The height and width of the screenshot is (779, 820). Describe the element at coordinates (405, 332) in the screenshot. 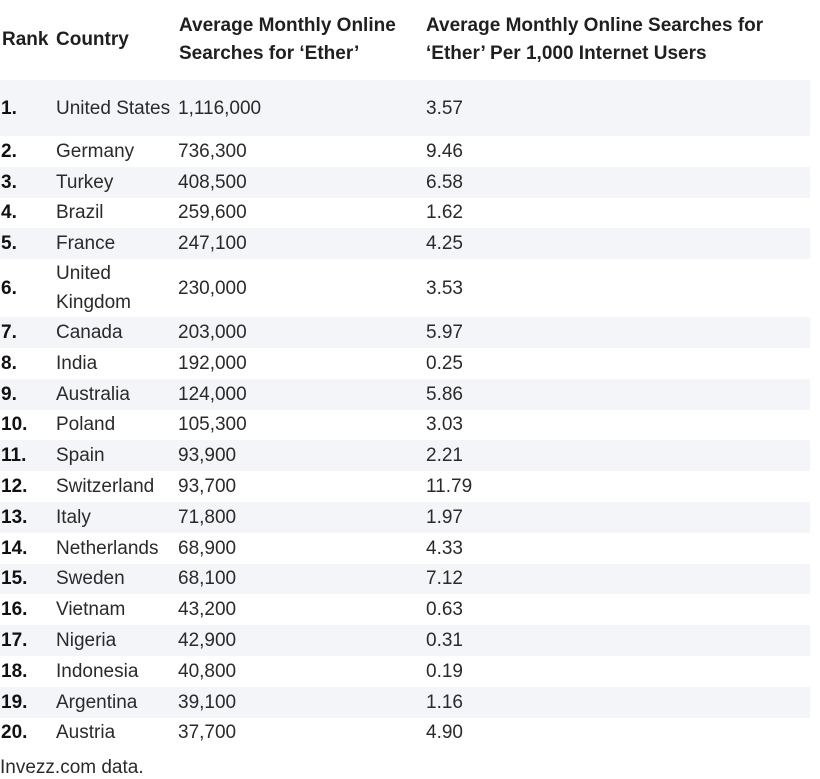

I see `table-row: 7. Canada 203,000 5.97` at that location.